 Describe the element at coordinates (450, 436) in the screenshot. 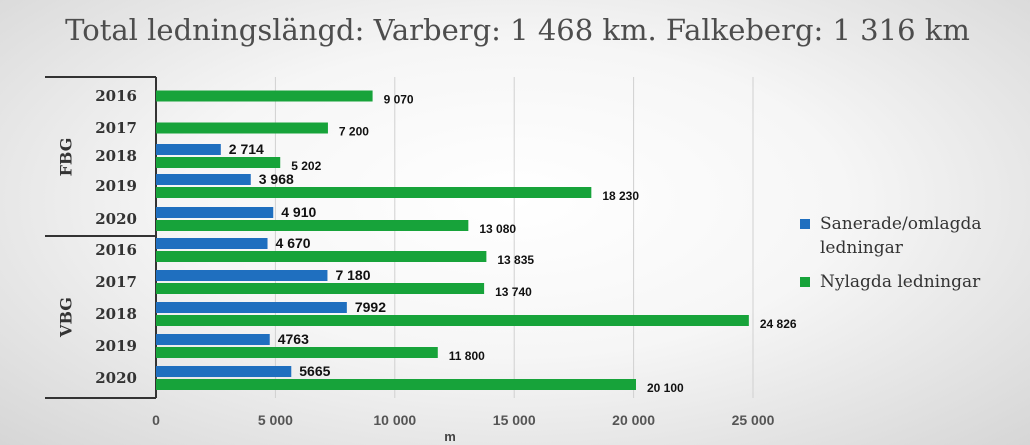

I see `x-axis-title: m` at that location.